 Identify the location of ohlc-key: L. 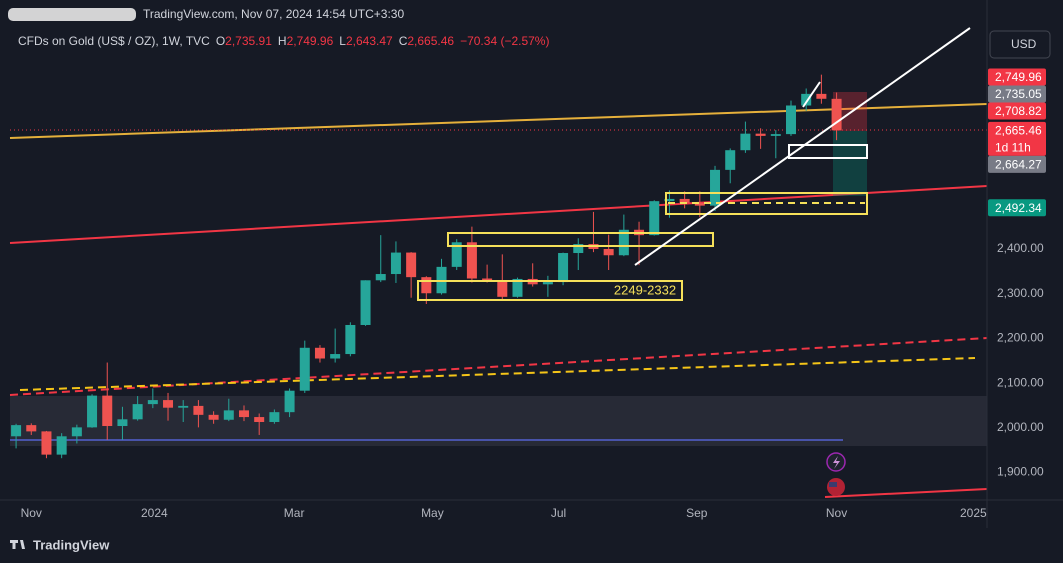
(342, 41).